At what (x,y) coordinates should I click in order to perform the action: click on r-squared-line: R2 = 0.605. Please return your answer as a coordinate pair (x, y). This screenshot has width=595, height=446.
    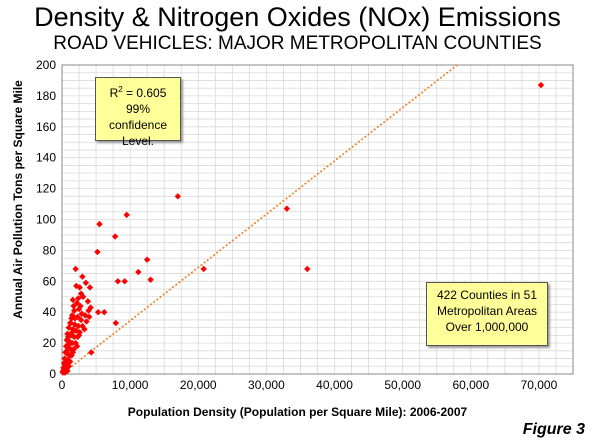
    Looking at the image, I should click on (138, 91).